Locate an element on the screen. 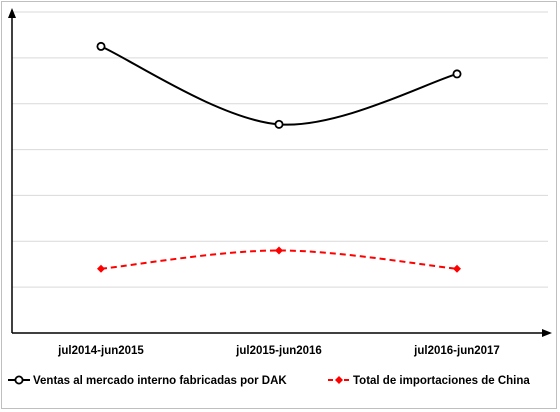  x-tick-label: jul2016-jun2017 is located at coordinates (456, 351).